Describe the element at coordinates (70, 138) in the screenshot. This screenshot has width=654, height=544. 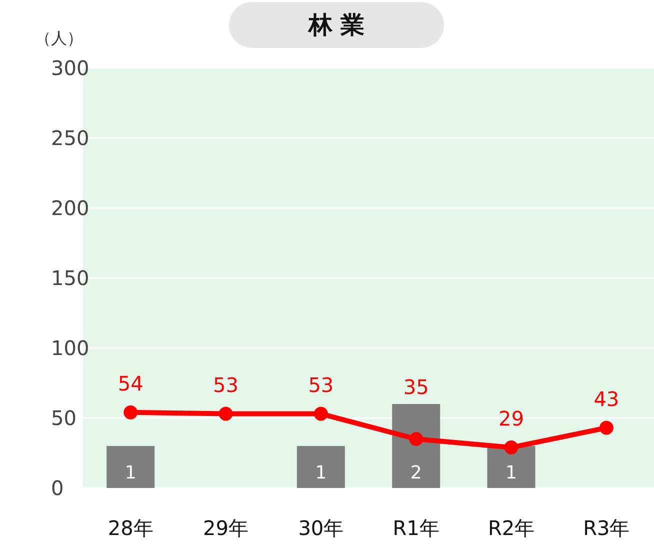
I see `y-tick-label: 250` at that location.